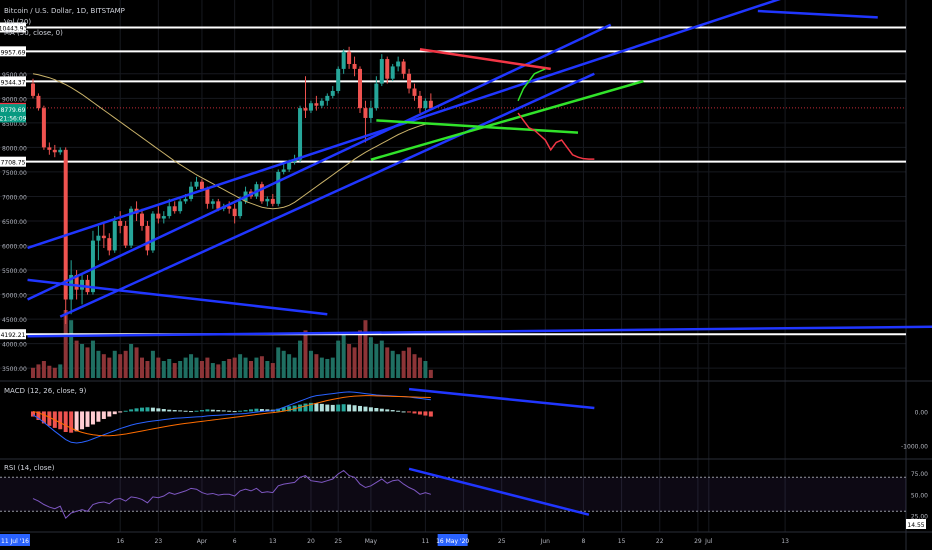  I want to click on macd-trendline, so click(501, 398).